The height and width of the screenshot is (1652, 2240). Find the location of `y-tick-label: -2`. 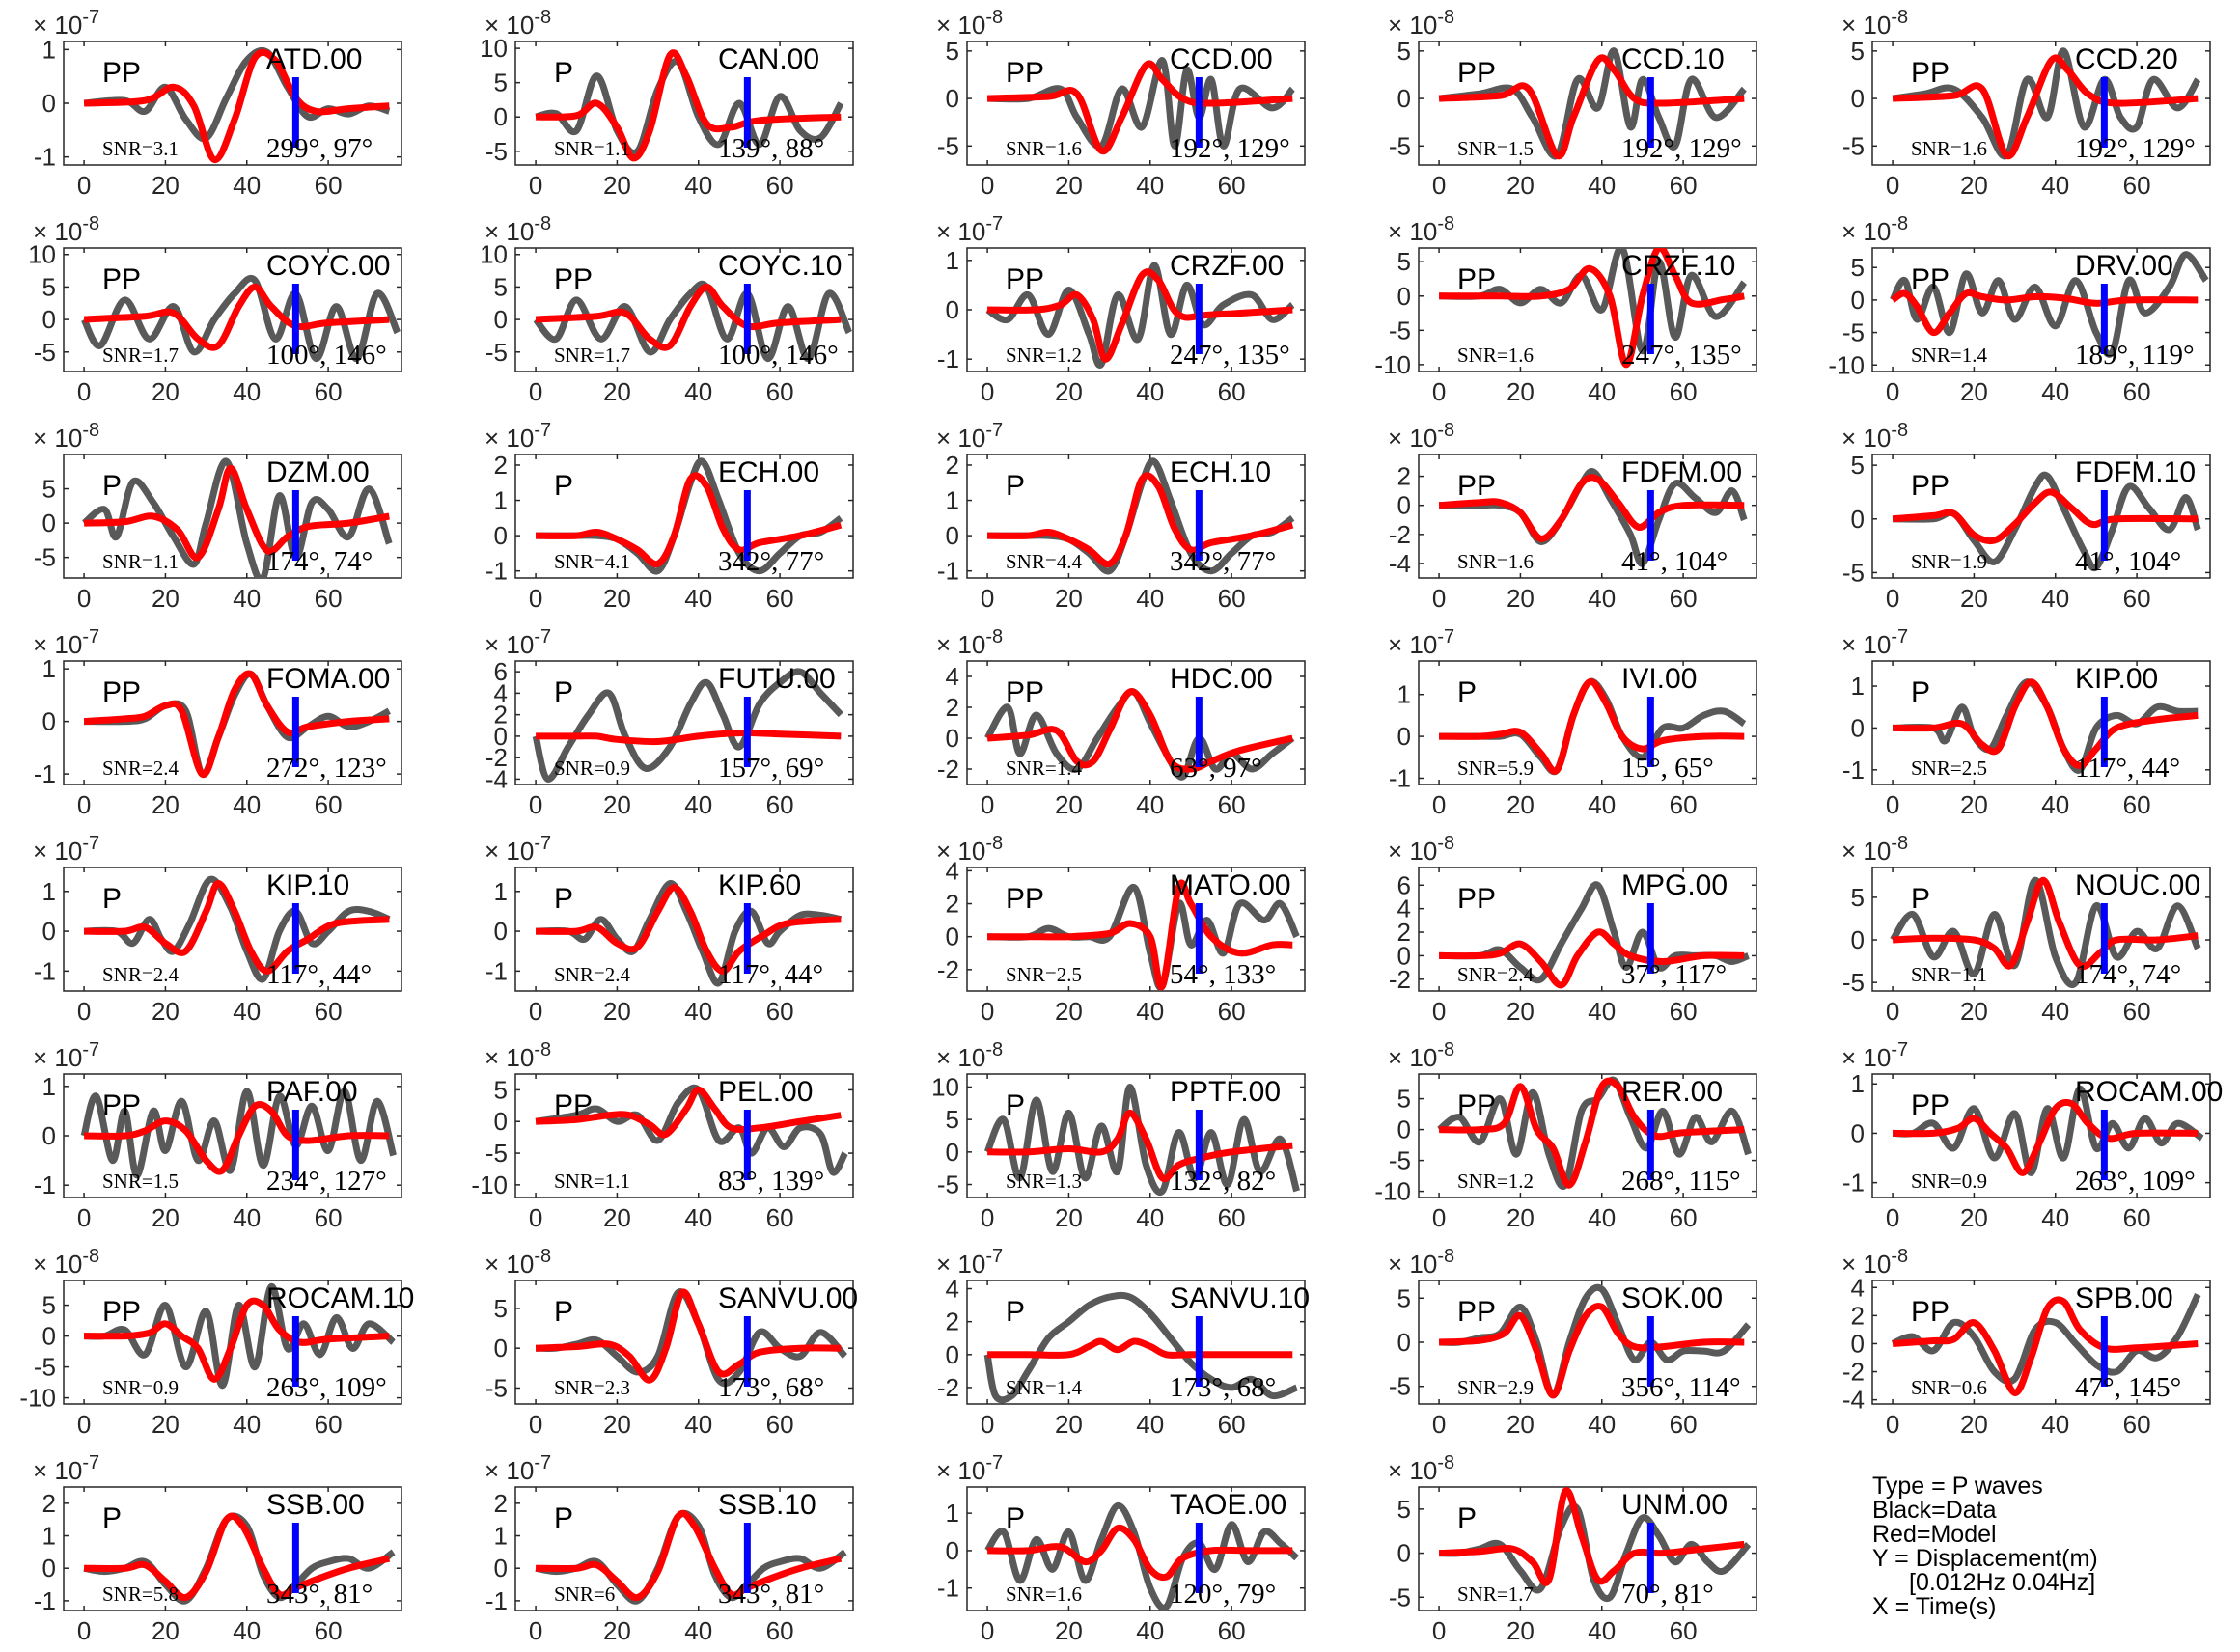

y-tick-label: -2 is located at coordinates (948, 769).